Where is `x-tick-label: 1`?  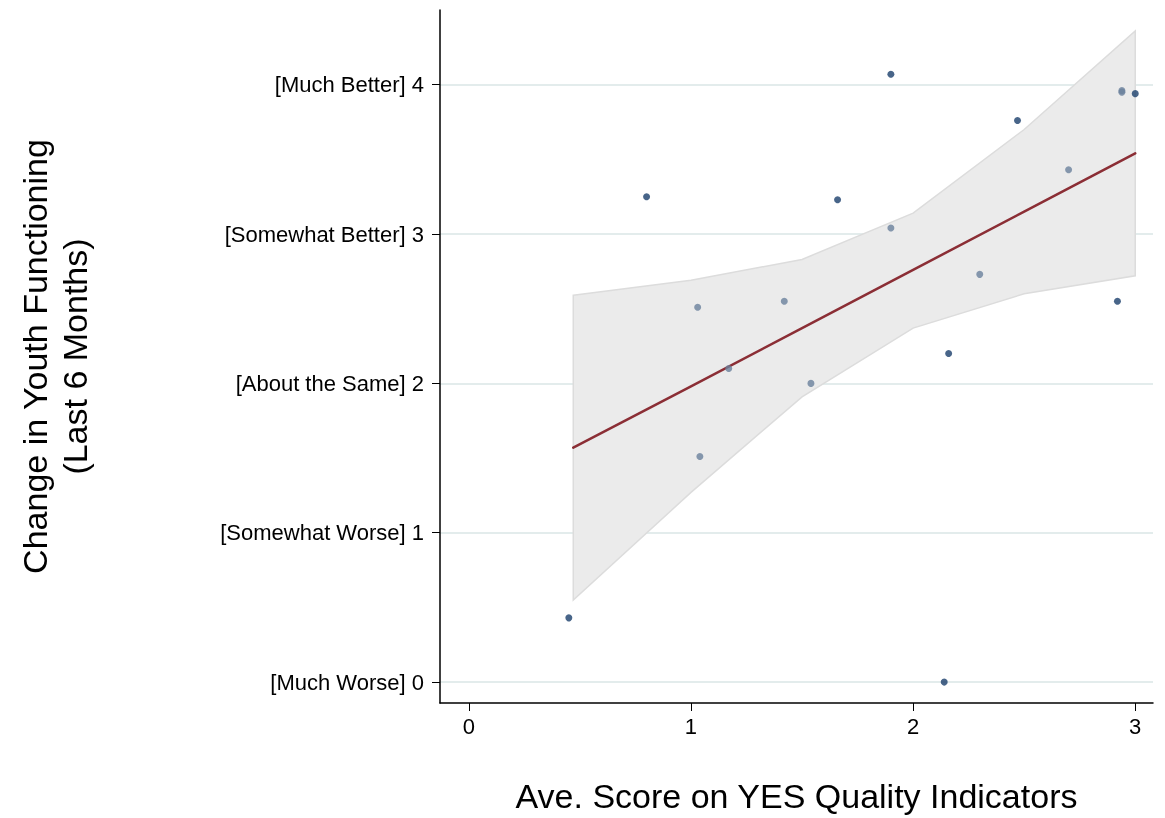
x-tick-label: 1 is located at coordinates (691, 726).